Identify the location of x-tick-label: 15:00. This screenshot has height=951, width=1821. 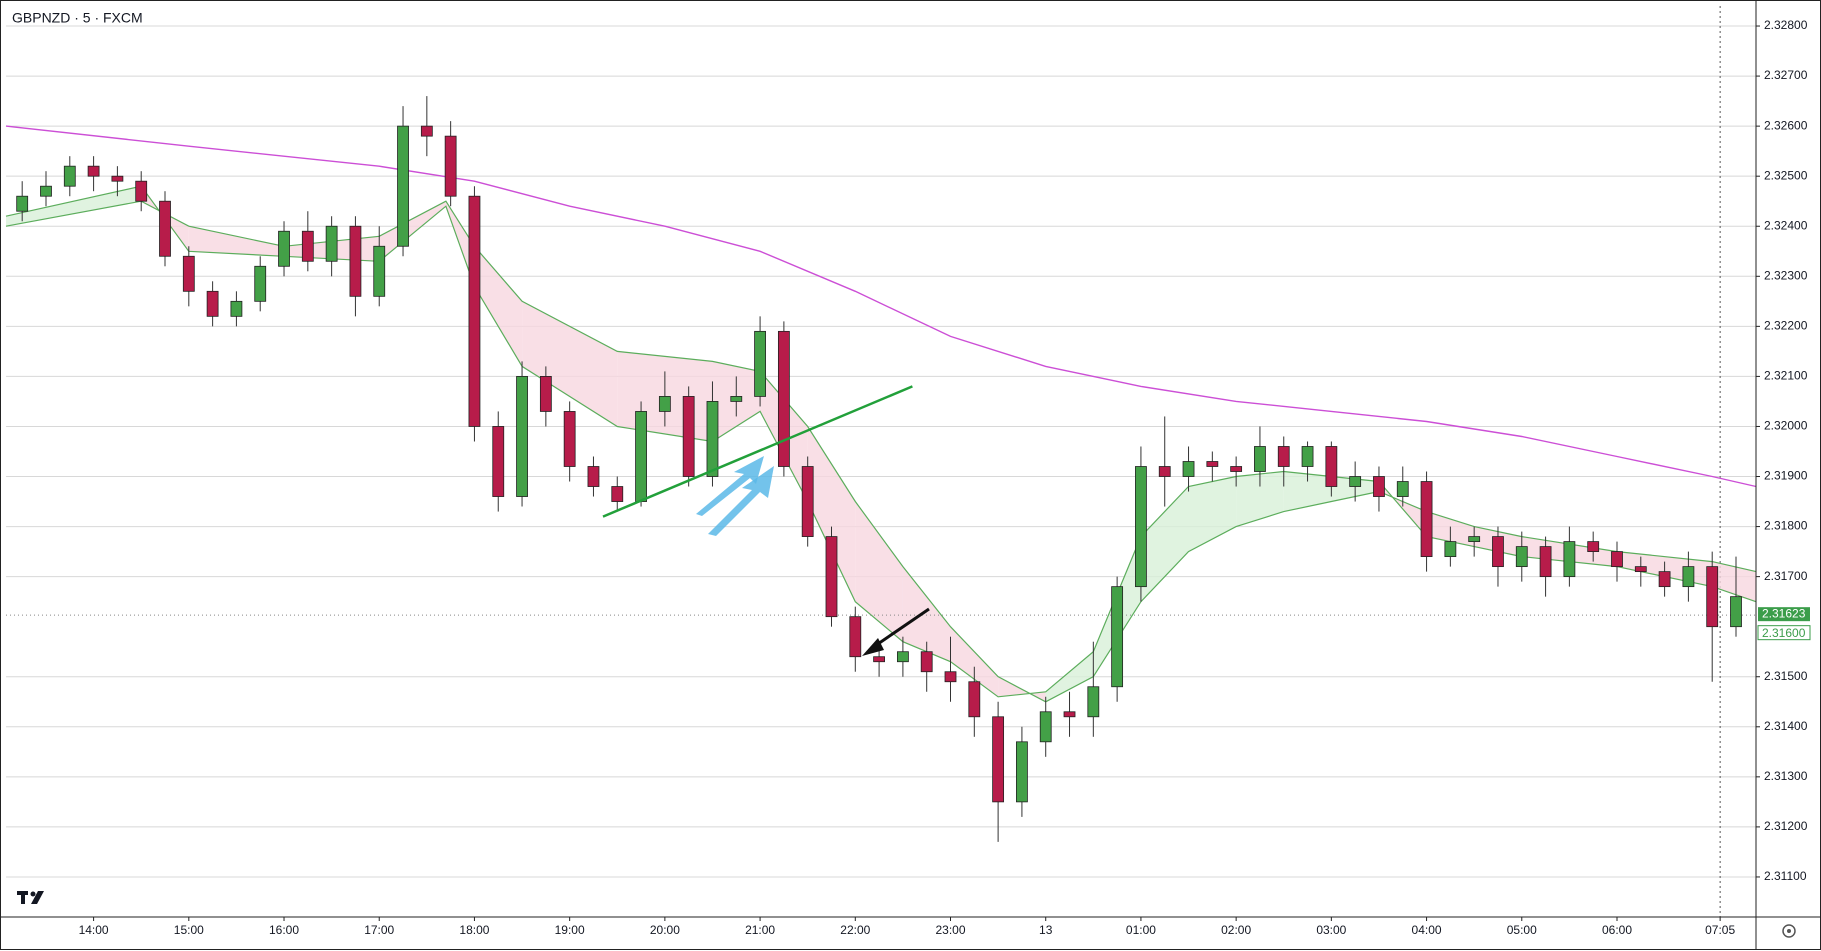
(189, 930).